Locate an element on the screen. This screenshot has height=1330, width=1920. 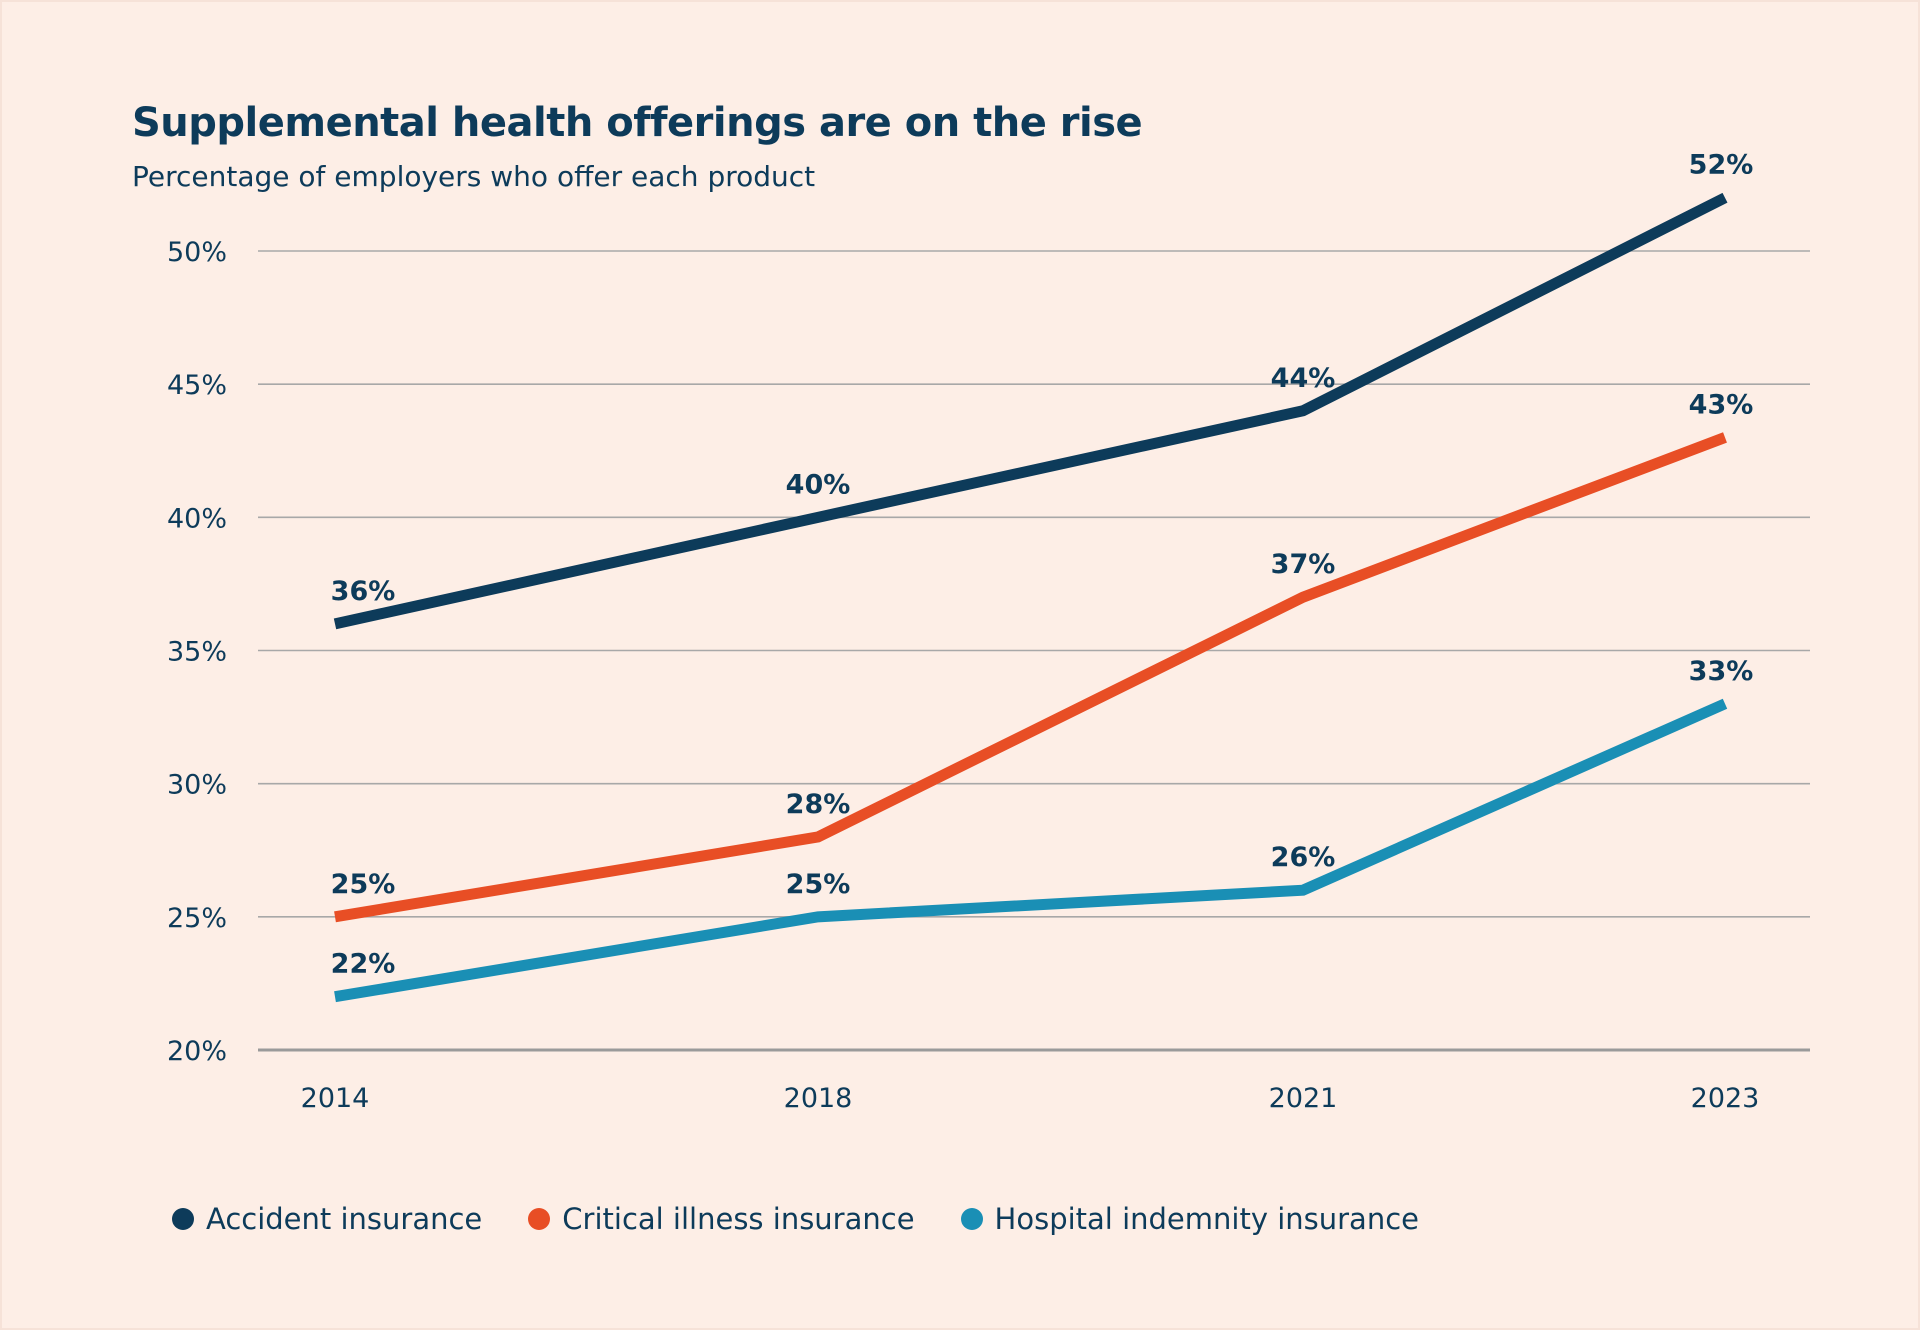
legend-item-critical-illness: Critical illness insurance is located at coordinates (721, 1219).